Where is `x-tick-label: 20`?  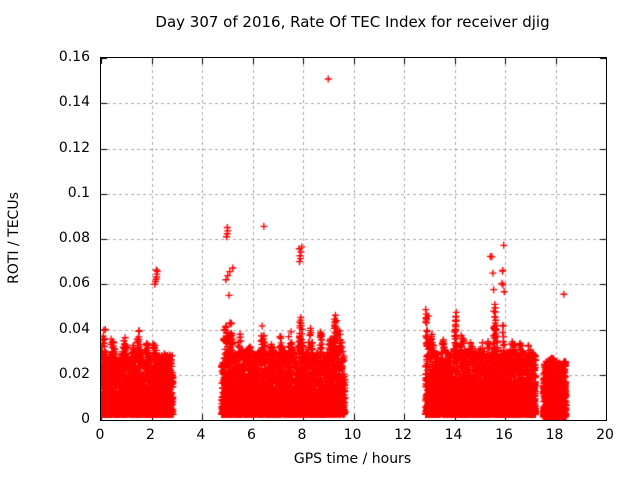 x-tick-label: 20 is located at coordinates (605, 435).